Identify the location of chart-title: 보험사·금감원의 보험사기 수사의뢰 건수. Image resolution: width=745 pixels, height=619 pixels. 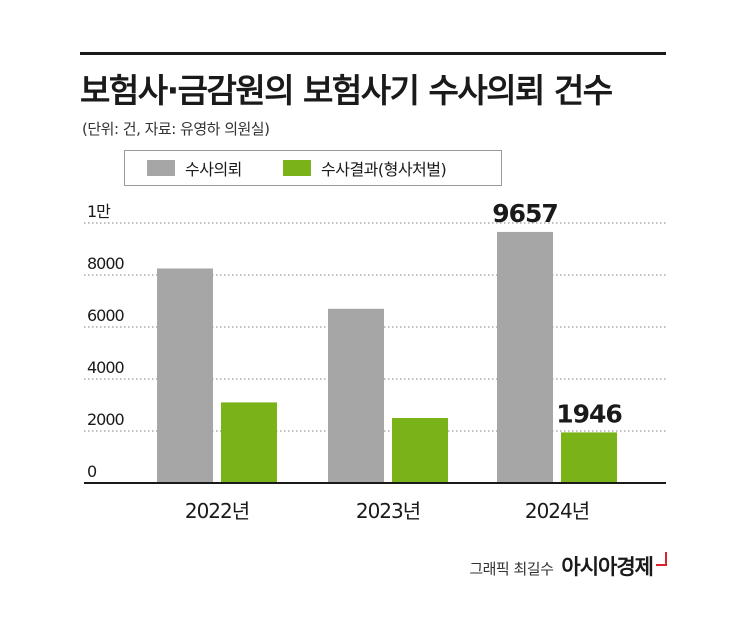
(346, 90).